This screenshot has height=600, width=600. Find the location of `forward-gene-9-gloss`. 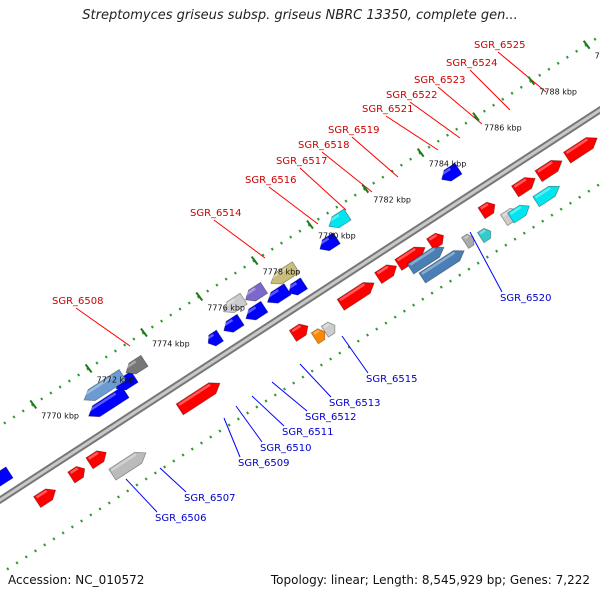

forward-gene-9-gloss is located at coordinates (352, 292).